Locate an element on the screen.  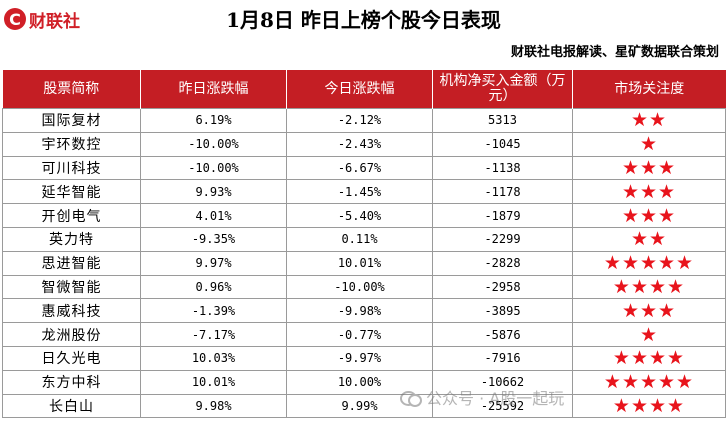
yesterday-change: -1.39% is located at coordinates (213, 311).